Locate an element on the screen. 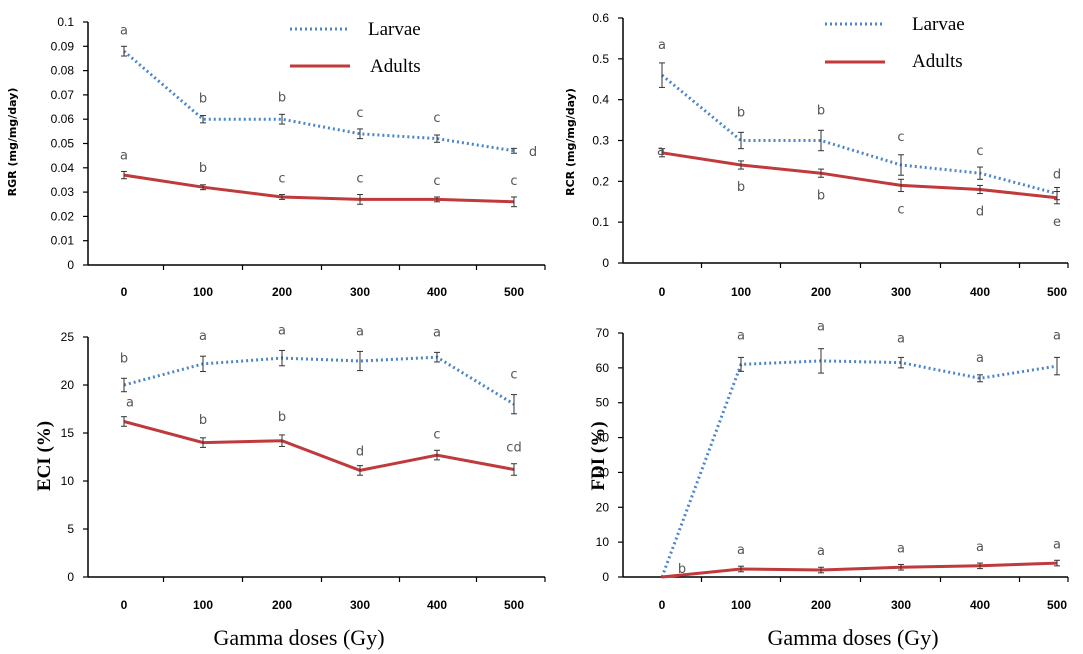  x-tick-label-fdi: 100 is located at coordinates (741, 605).